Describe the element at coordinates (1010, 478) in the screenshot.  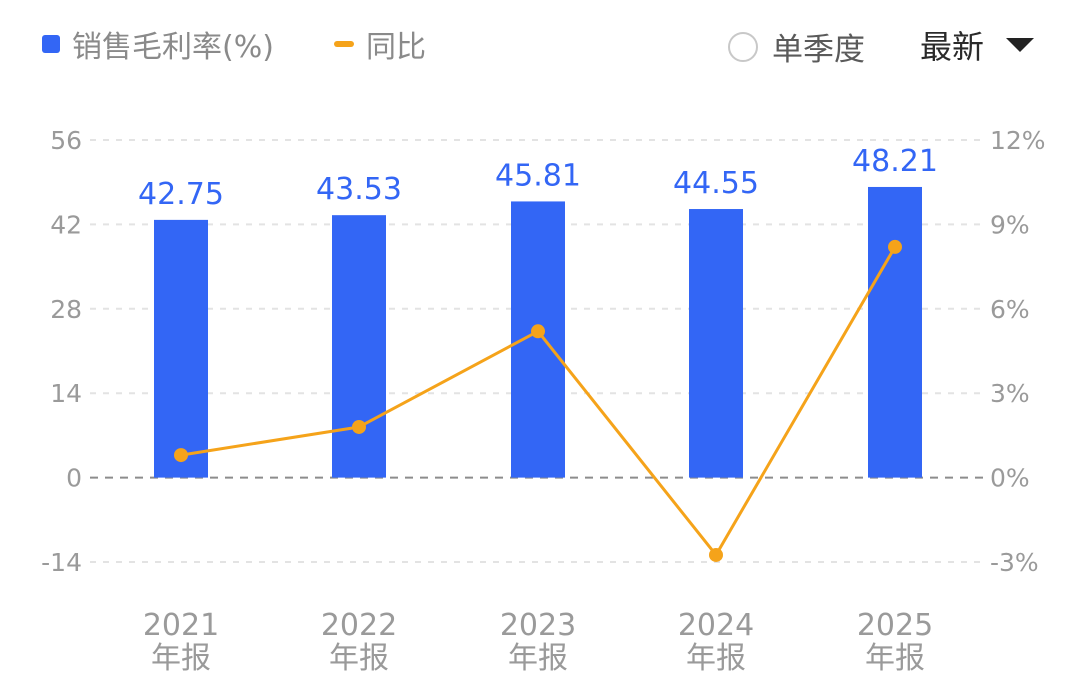
I see `y-right-tick-label: 0%` at that location.